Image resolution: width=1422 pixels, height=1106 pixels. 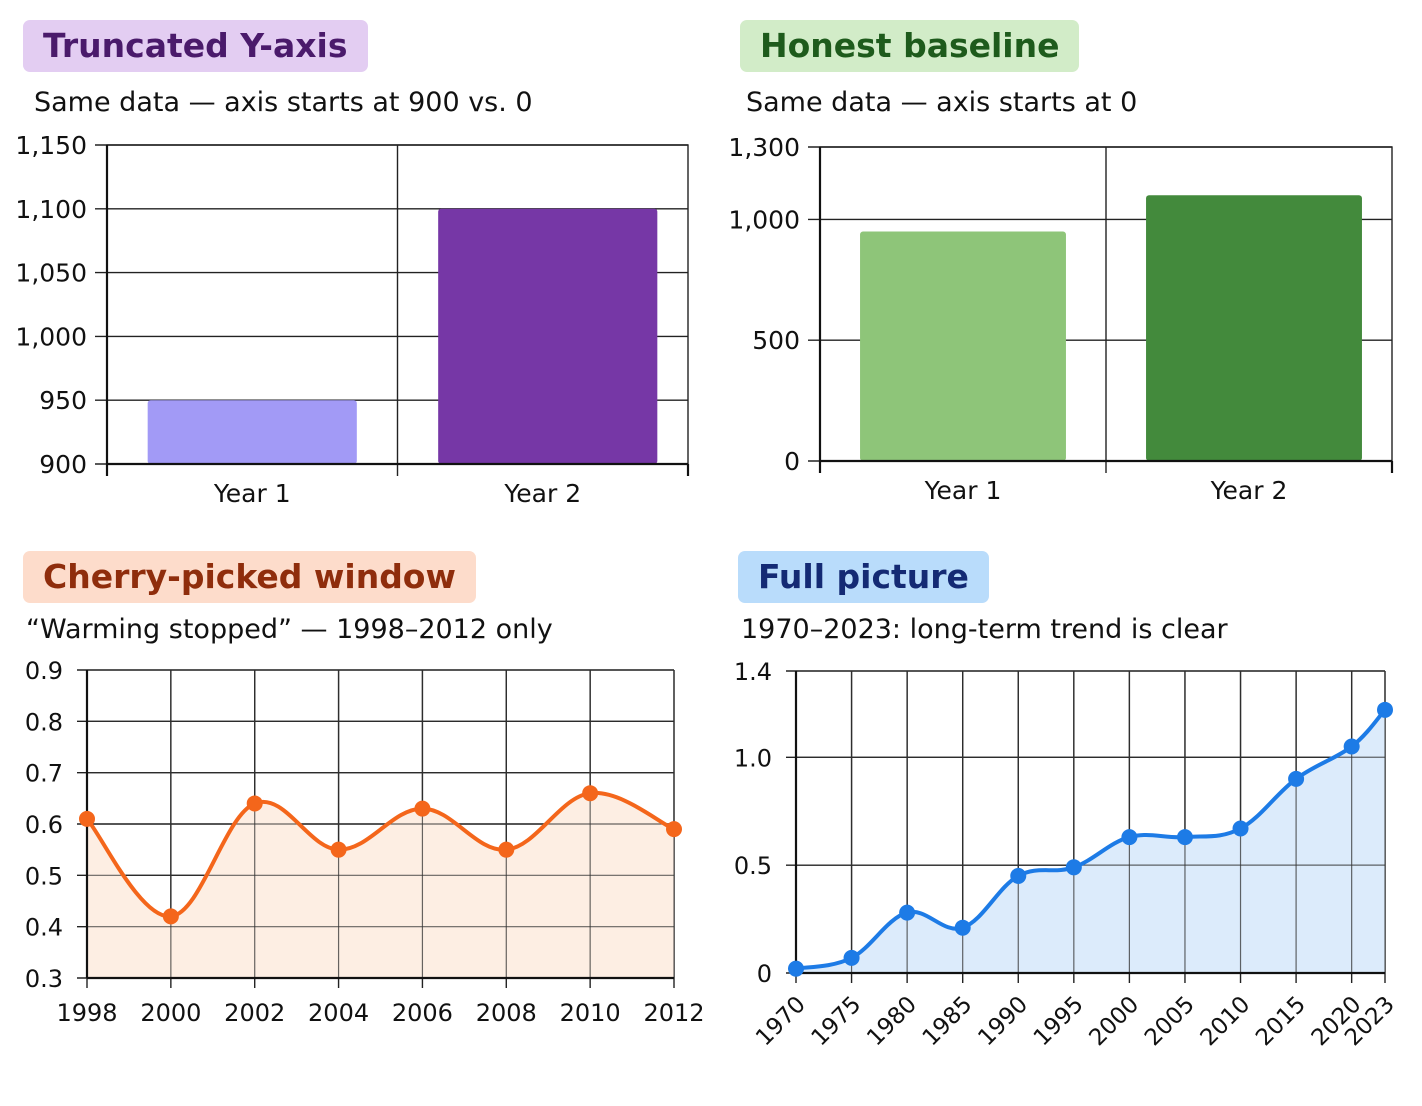 What do you see at coordinates (892, 1021) in the screenshot?
I see `x-tick-label: 1980` at bounding box center [892, 1021].